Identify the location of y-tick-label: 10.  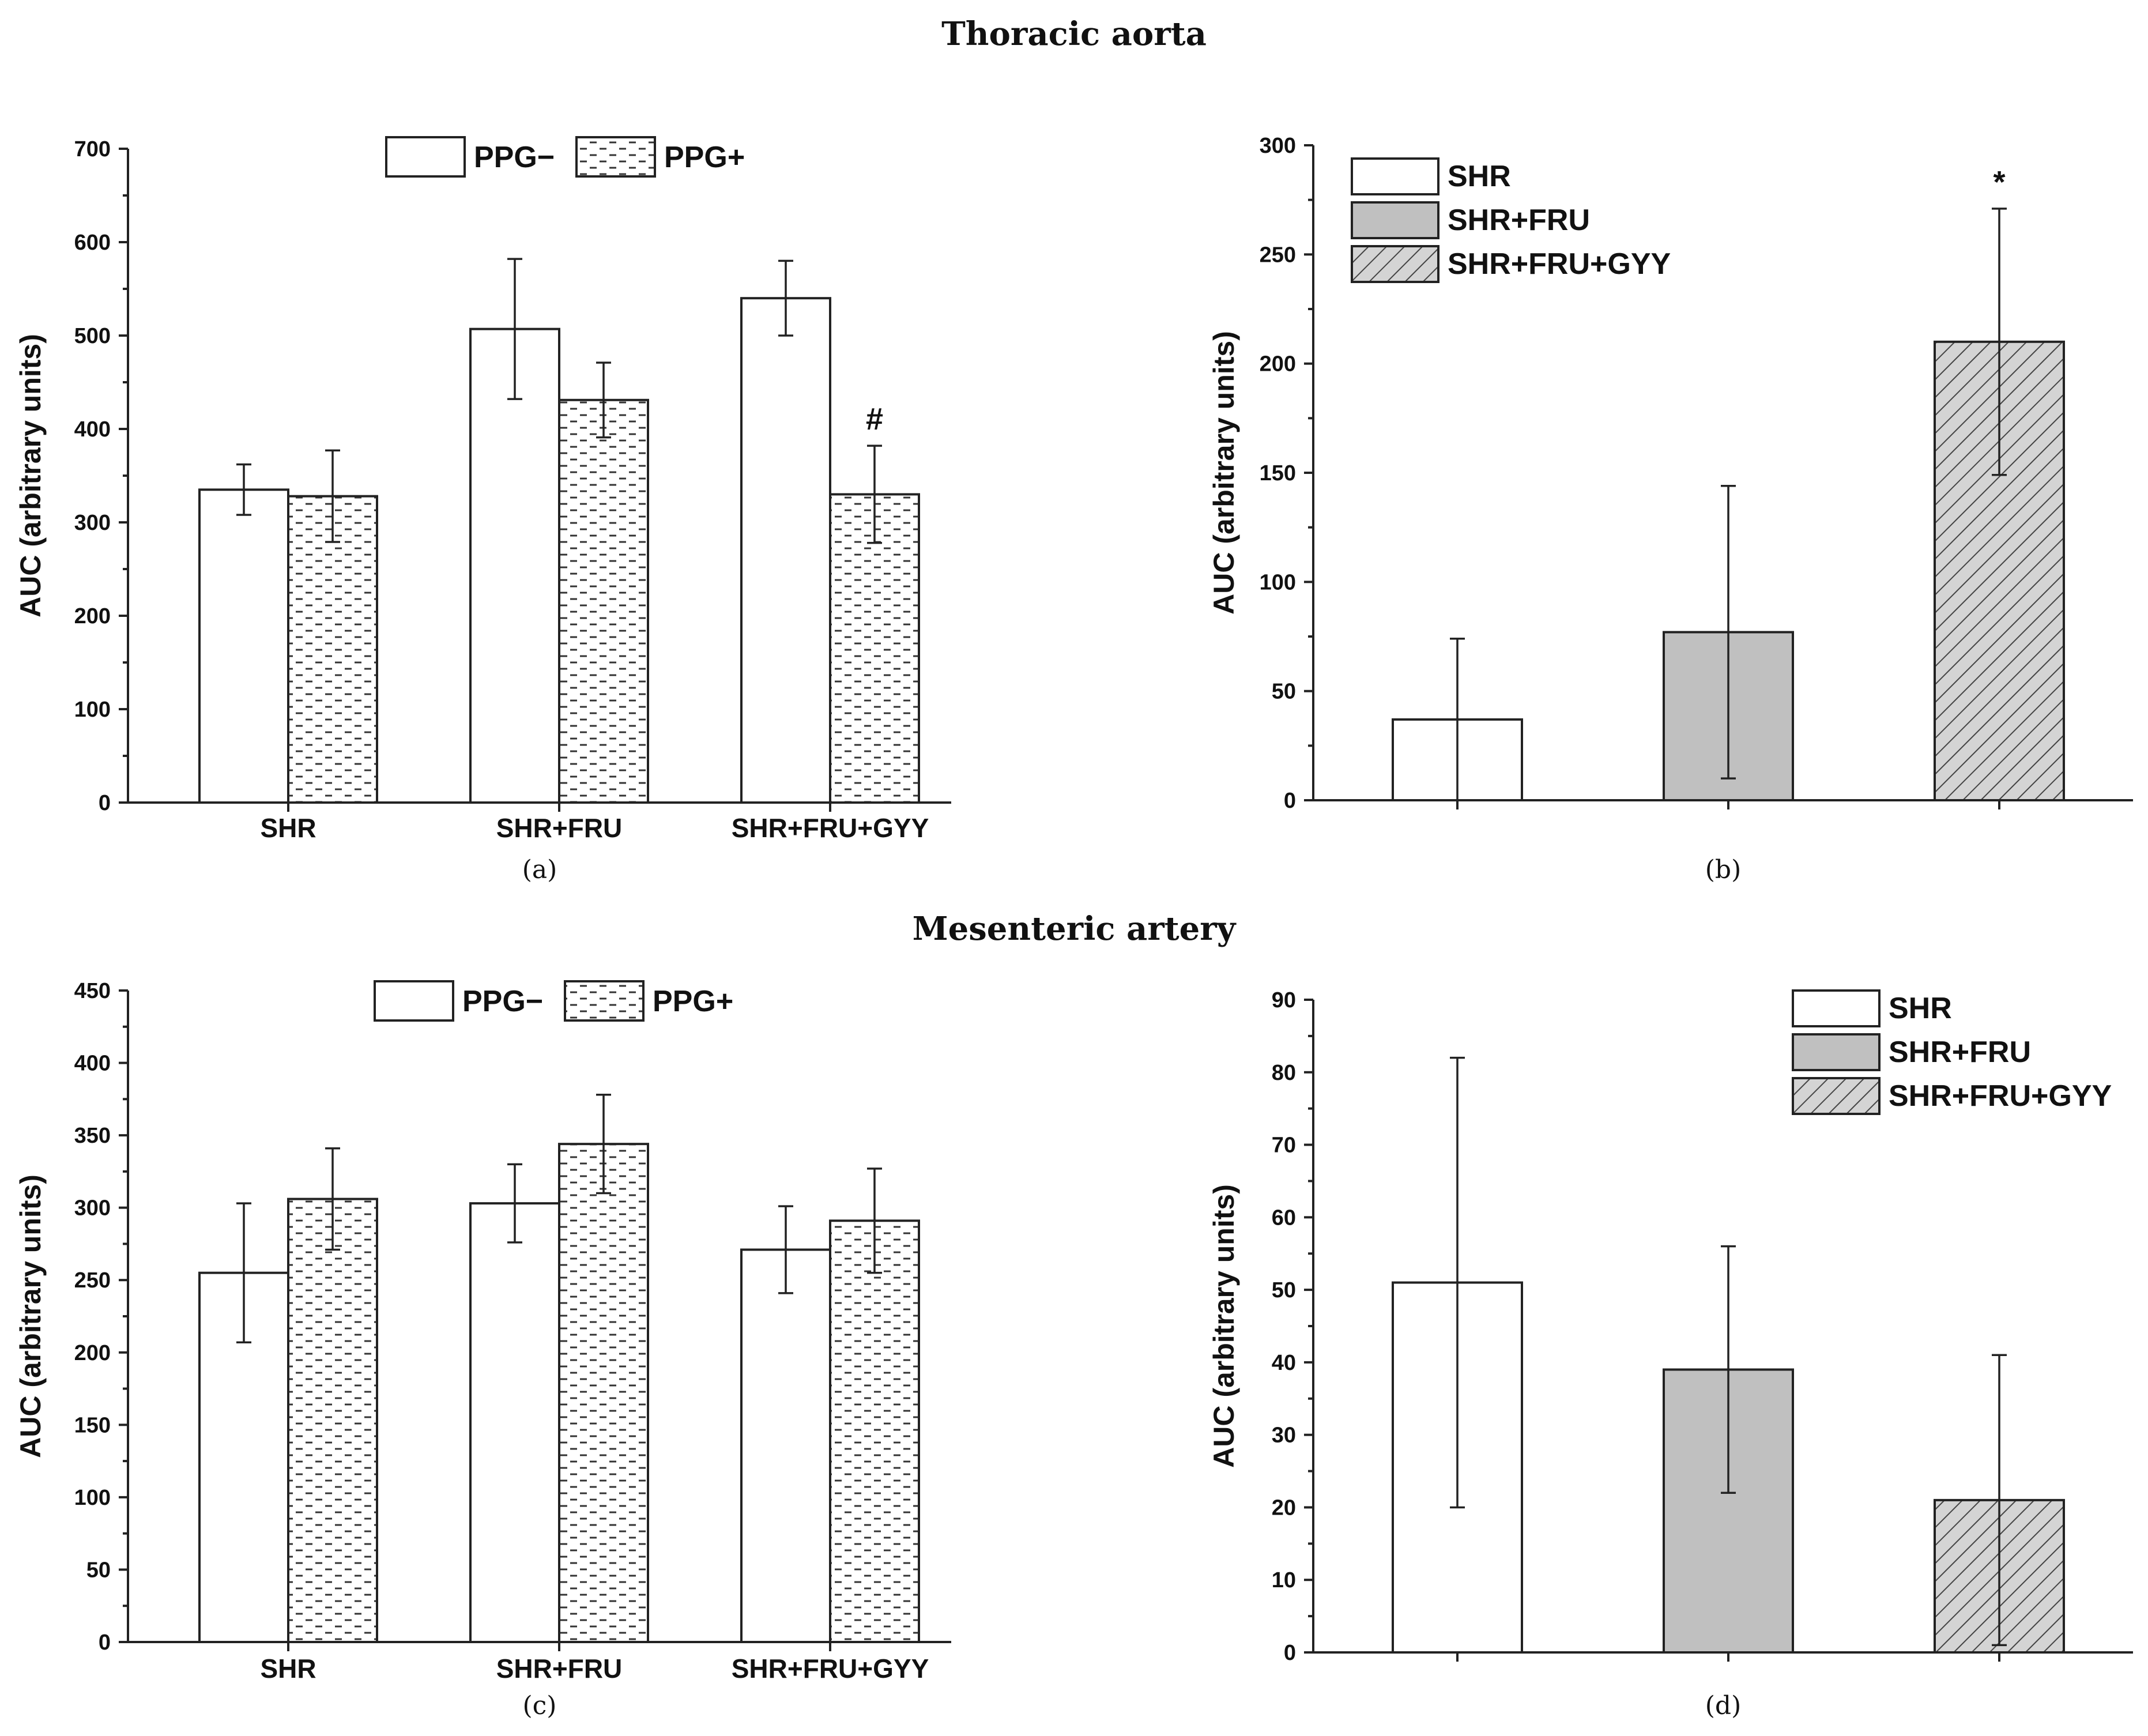
(1284, 1580).